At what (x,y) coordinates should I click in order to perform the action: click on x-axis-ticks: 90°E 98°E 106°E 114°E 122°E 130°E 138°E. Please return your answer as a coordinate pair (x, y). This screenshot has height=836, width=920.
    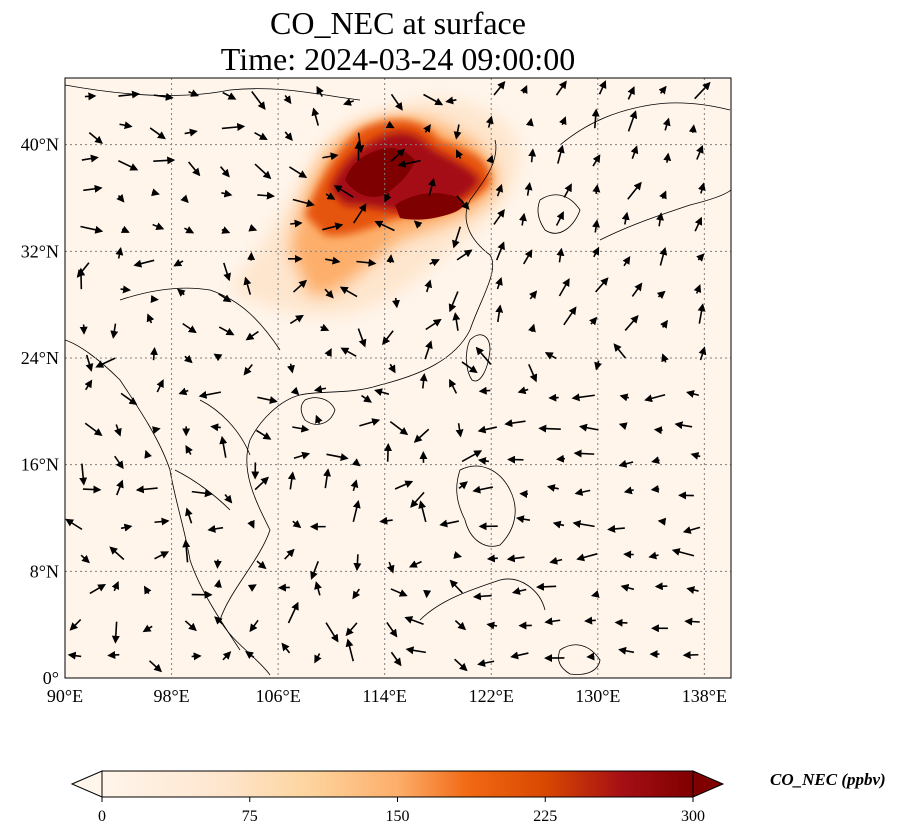
    Looking at the image, I should click on (387, 696).